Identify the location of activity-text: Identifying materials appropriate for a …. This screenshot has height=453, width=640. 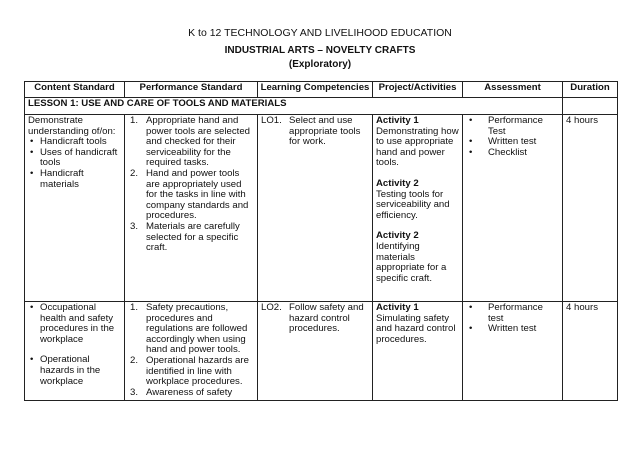
(411, 262).